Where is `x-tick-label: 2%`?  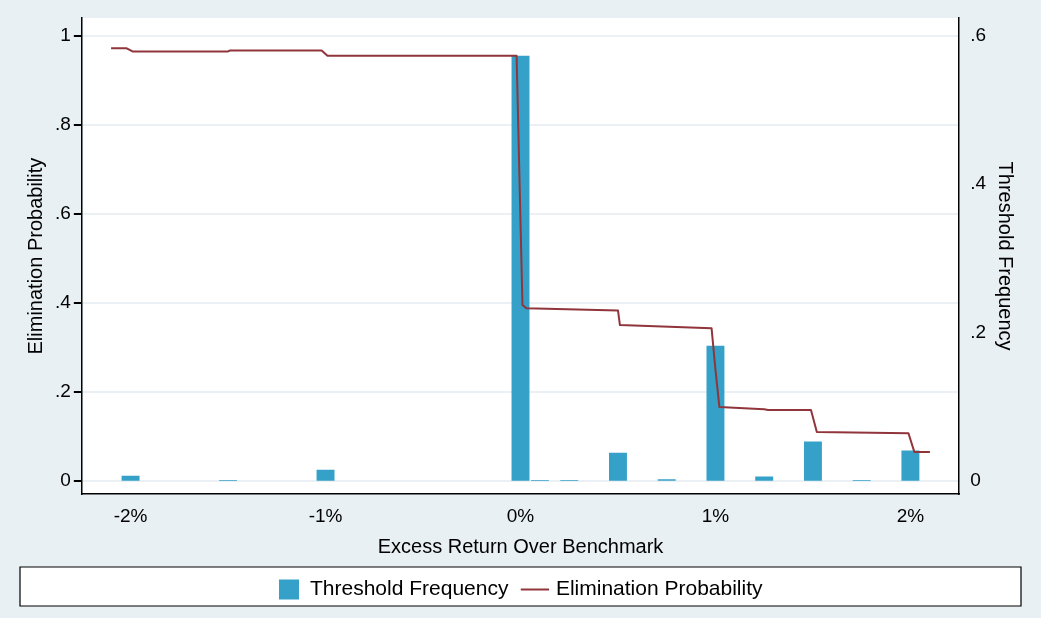 x-tick-label: 2% is located at coordinates (910, 515).